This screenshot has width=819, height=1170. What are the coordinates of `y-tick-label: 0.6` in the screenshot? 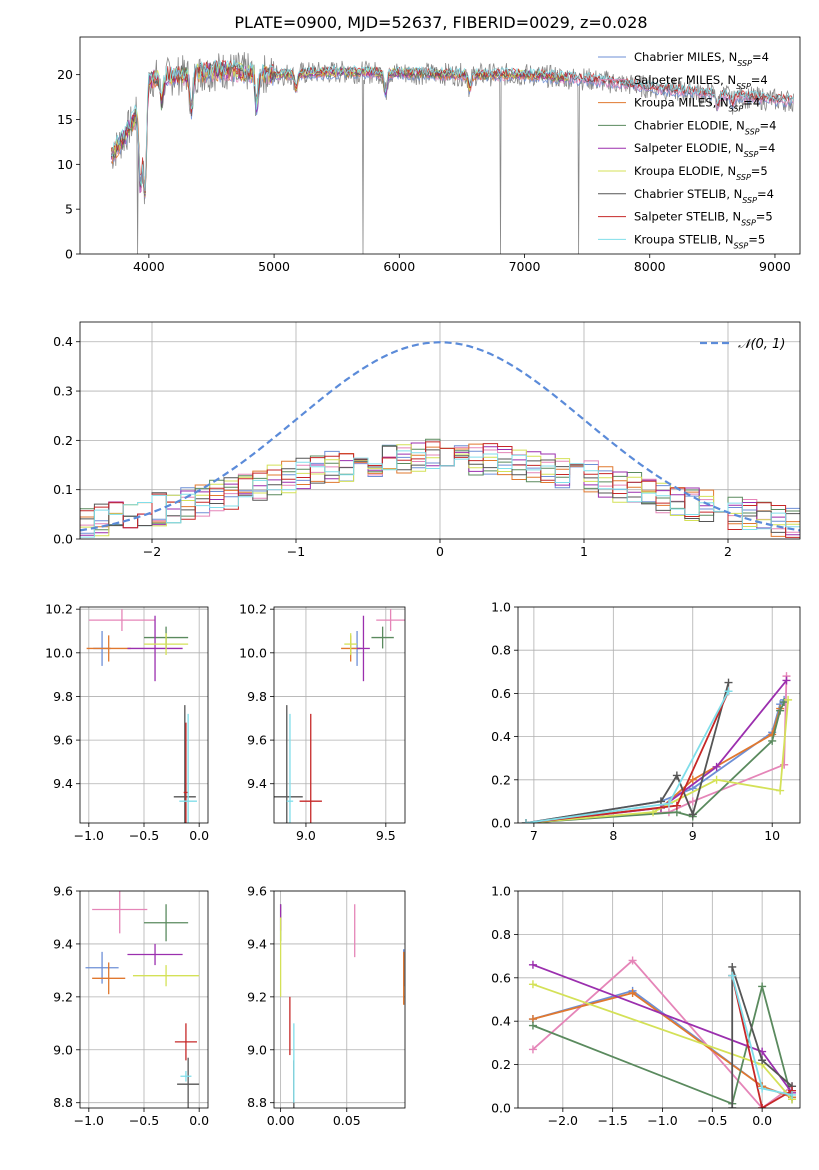 It's located at (501, 693).